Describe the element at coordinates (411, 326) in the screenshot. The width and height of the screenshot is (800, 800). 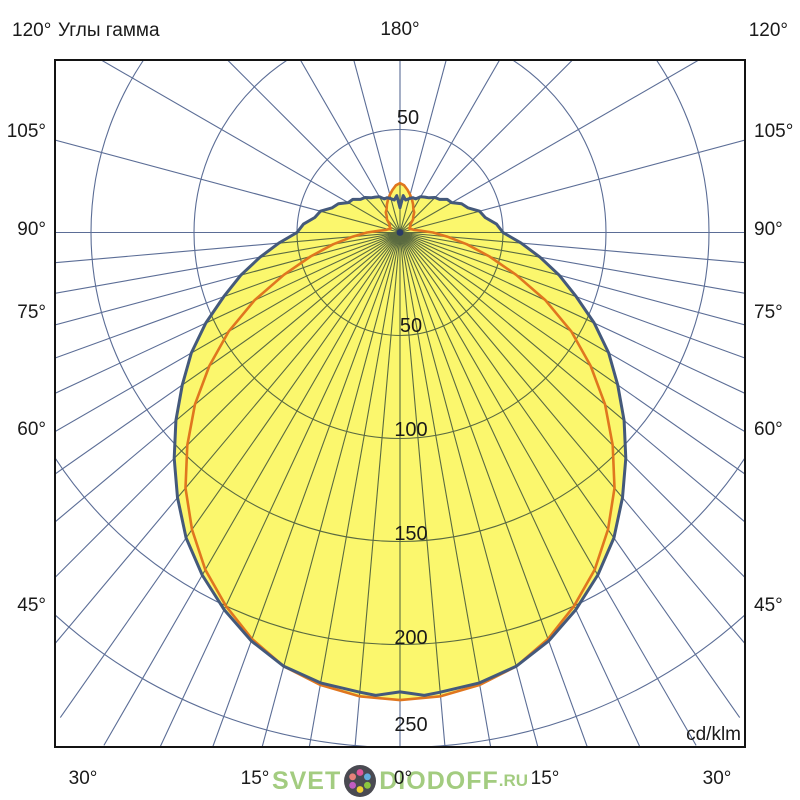
I see `radial-tick-label: 50` at that location.